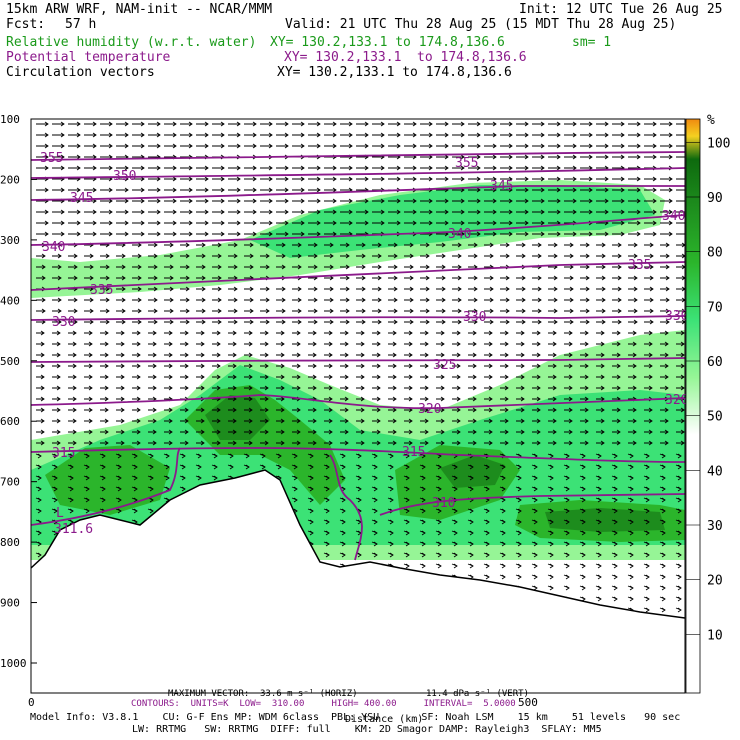  What do you see at coordinates (80, 72) in the screenshot?
I see `circulation-label: Circulation vectors` at bounding box center [80, 72].